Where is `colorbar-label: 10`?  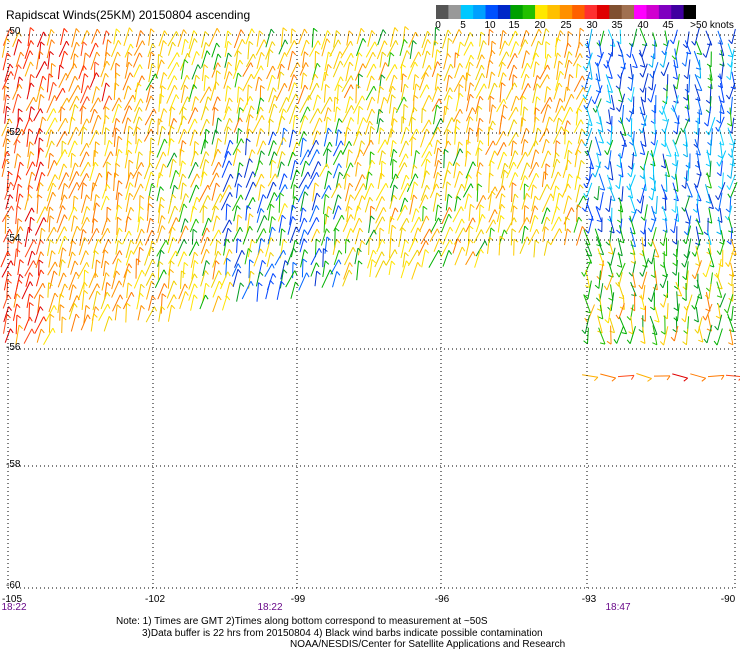
colorbar-label: 10 is located at coordinates (490, 25).